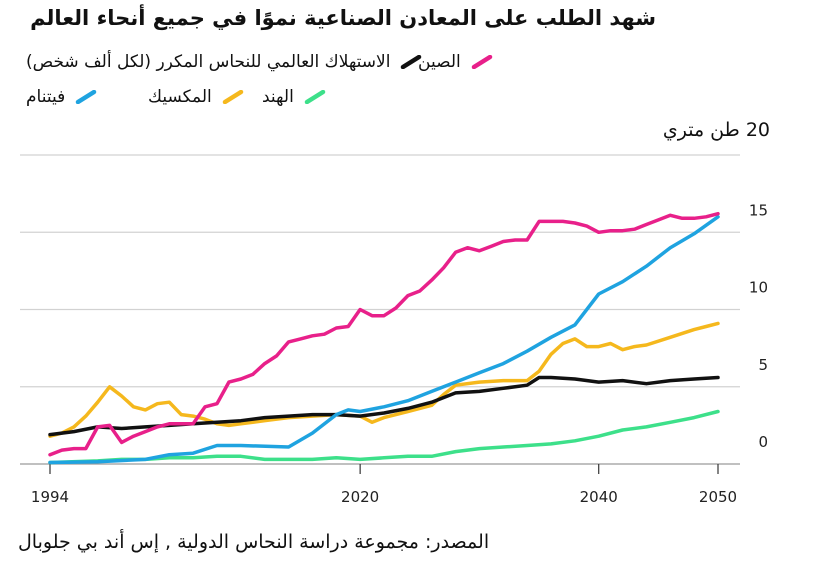  Describe the element at coordinates (232, 97) in the screenshot. I see `legend-swatch-mexico` at that location.